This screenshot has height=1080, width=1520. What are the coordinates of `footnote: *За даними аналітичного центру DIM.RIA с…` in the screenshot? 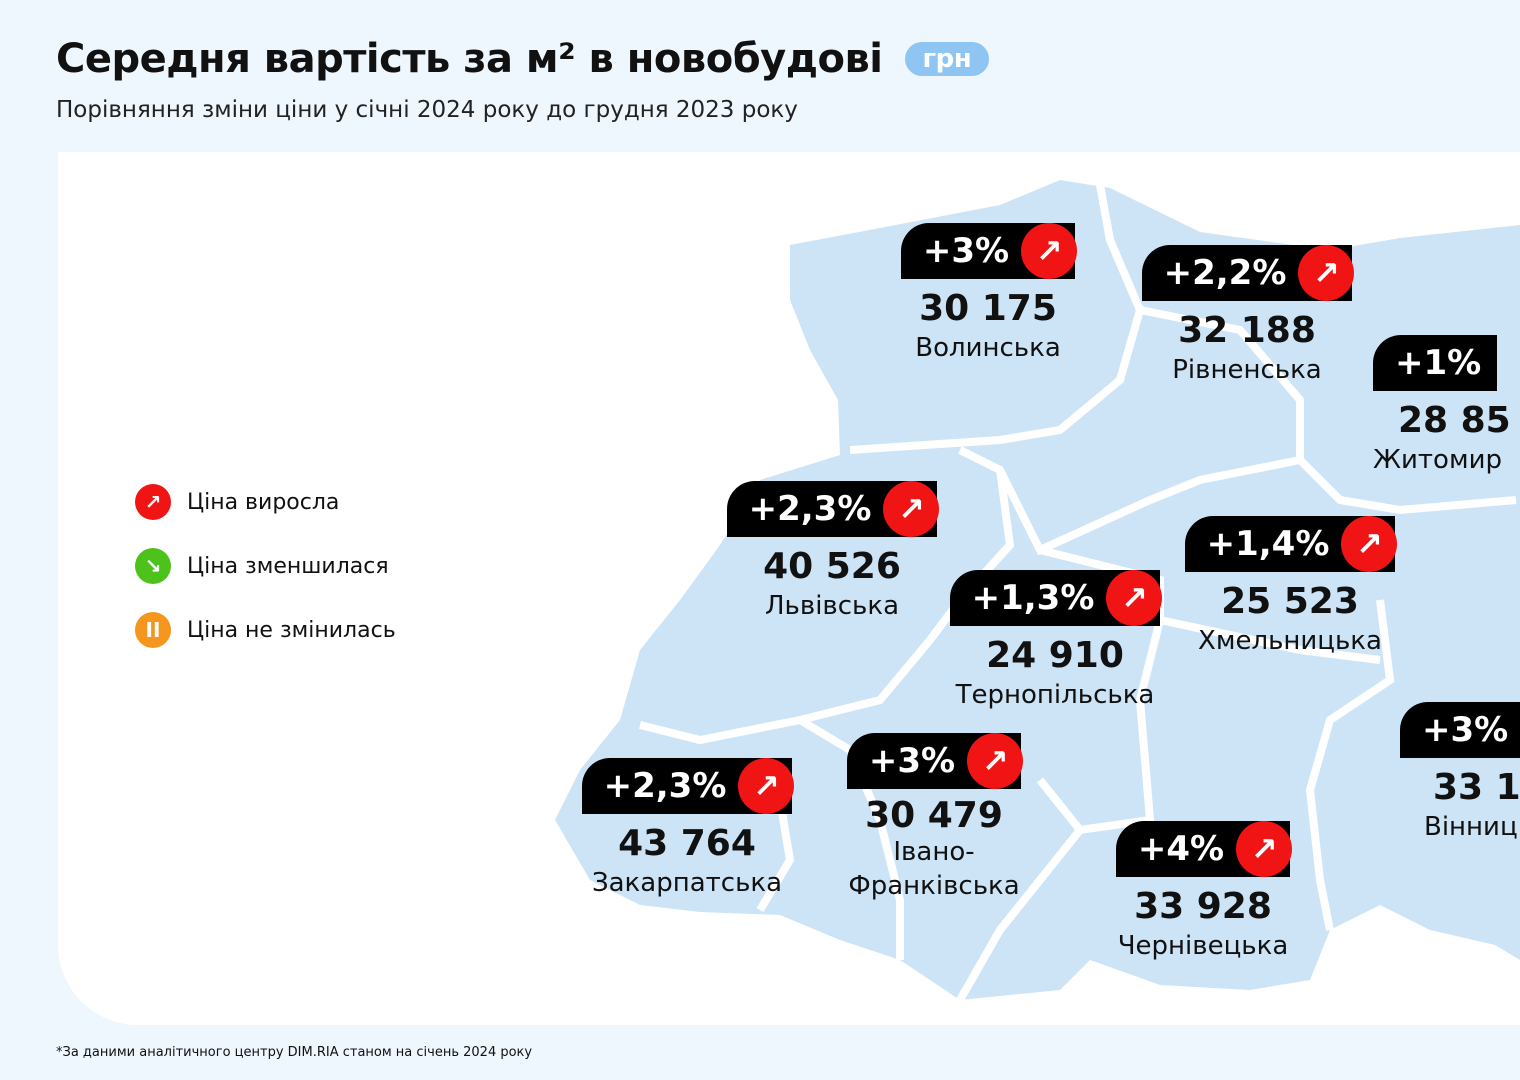 It's located at (294, 1052).